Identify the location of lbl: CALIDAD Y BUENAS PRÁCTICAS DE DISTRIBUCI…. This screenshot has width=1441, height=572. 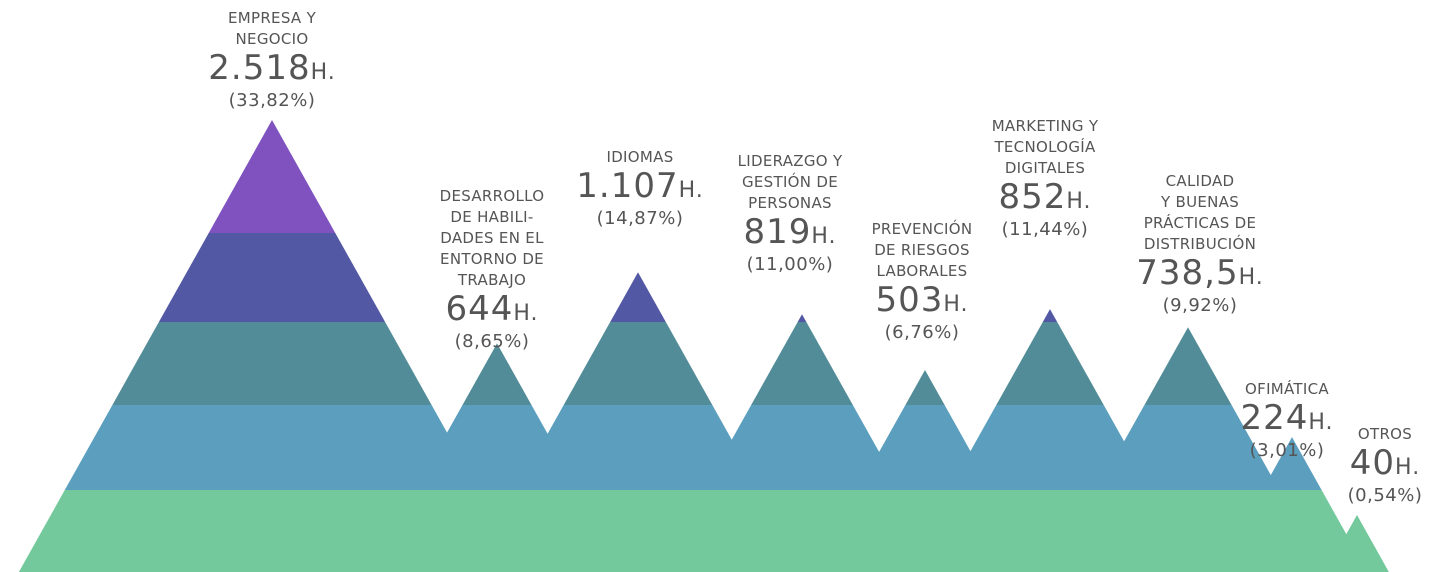
(1200, 243).